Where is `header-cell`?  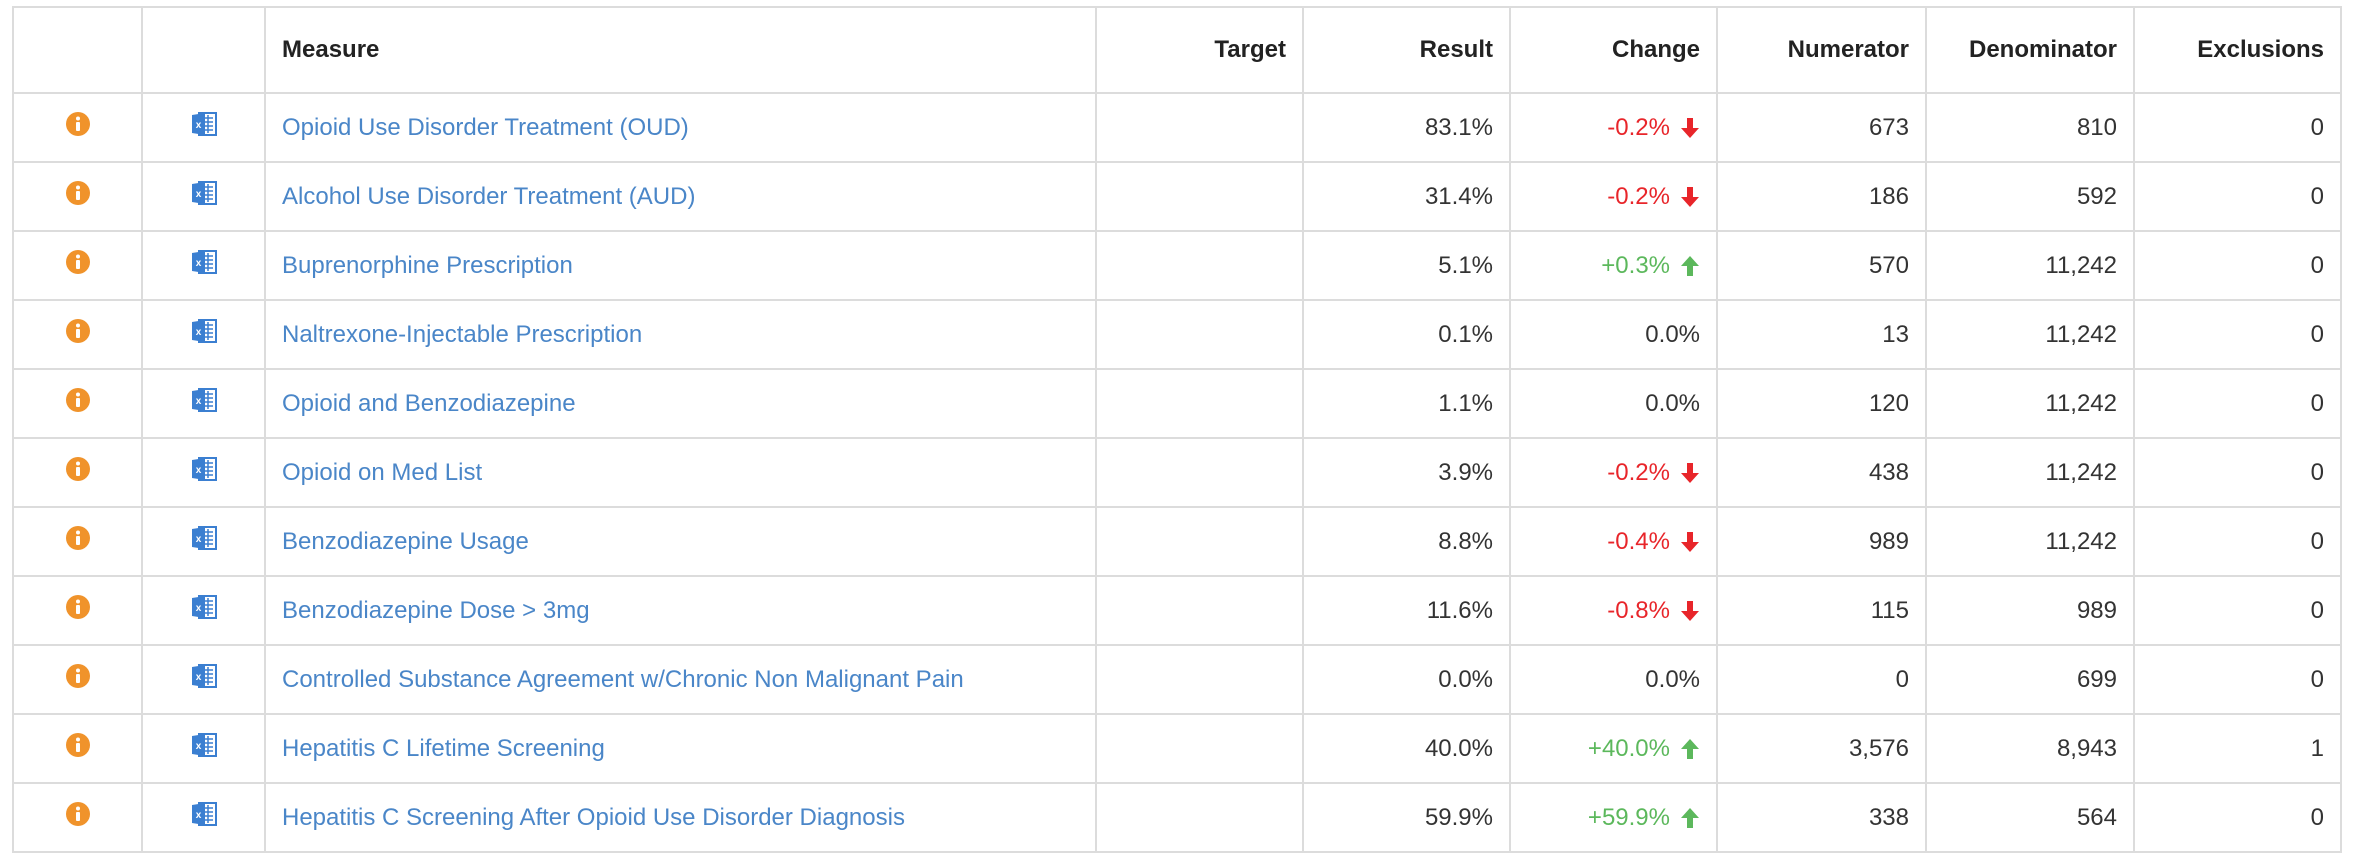
header-cell is located at coordinates (203, 50).